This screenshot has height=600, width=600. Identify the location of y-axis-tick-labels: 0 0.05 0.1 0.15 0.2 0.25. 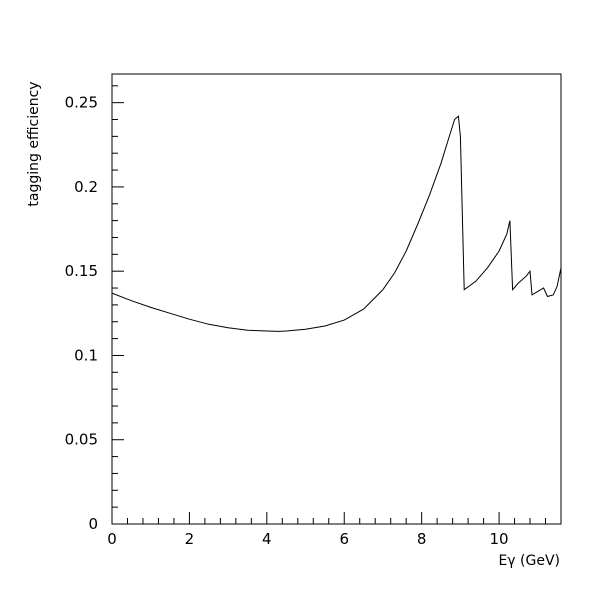
(81, 313).